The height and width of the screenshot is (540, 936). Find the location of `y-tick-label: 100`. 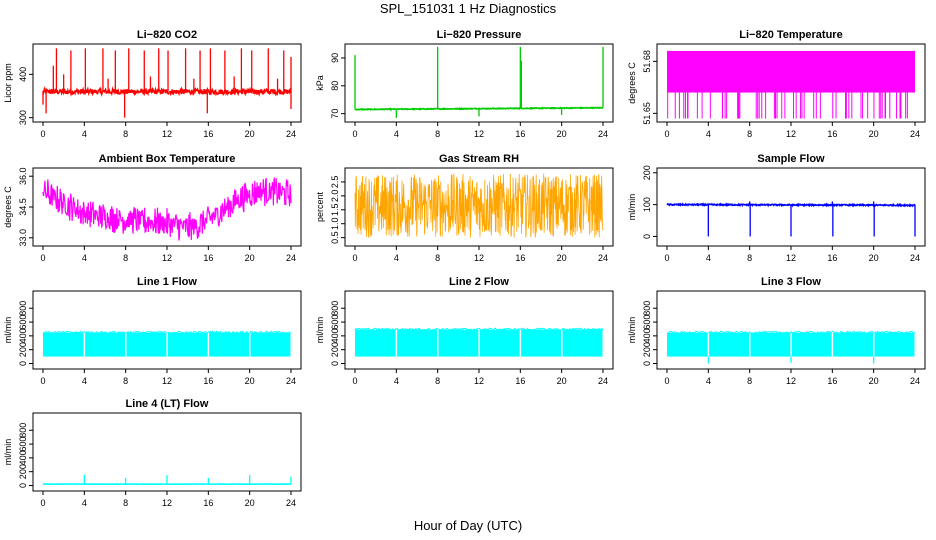

y-tick-label: 100 is located at coordinates (647, 204).